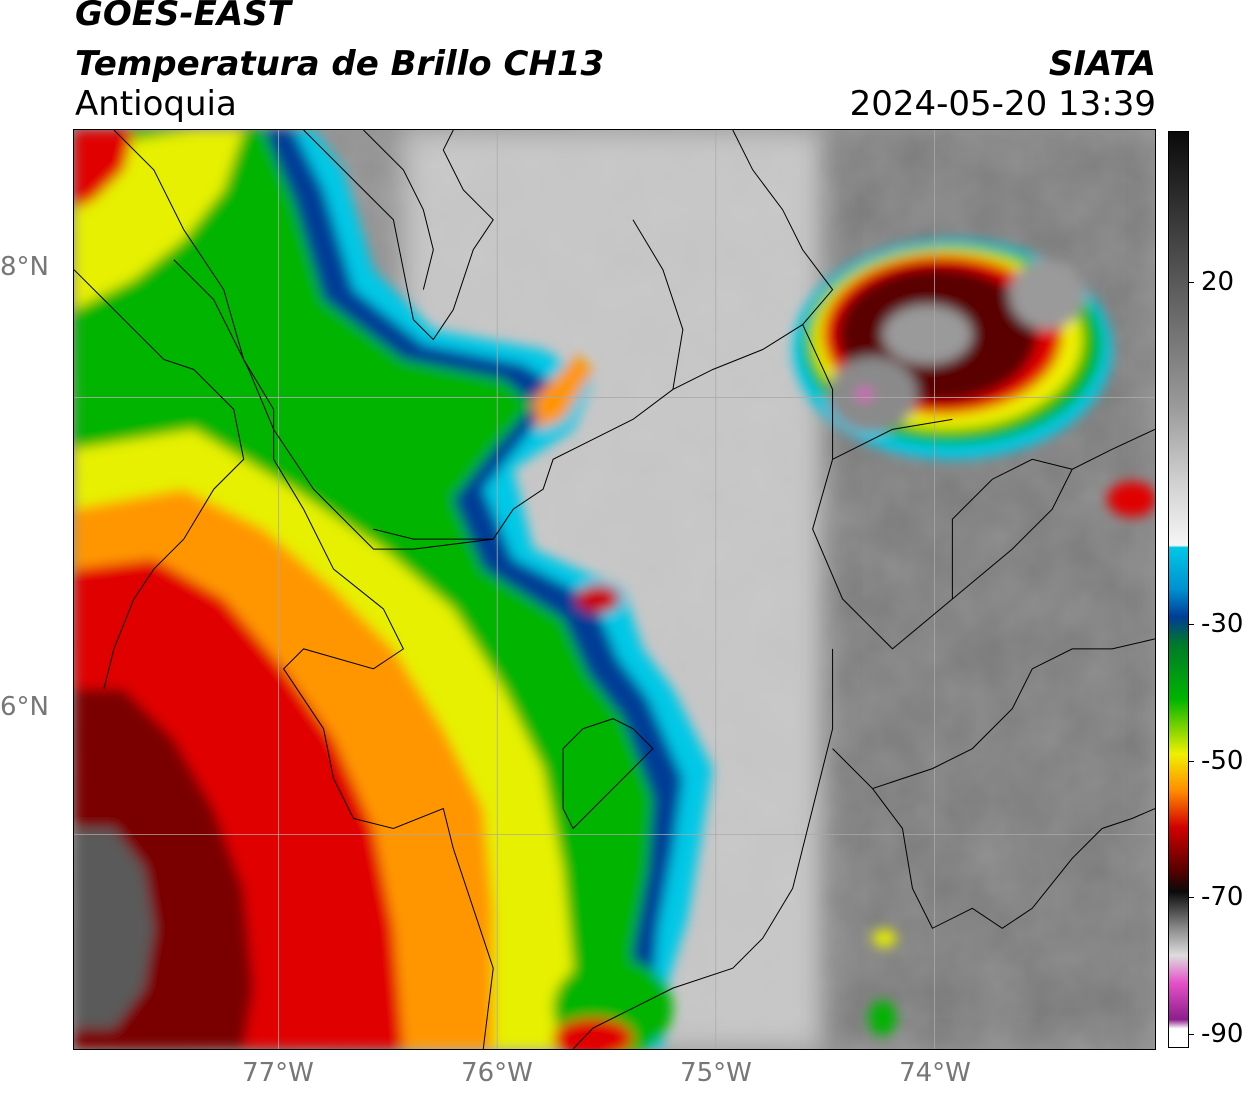  Describe the element at coordinates (1222, 760) in the screenshot. I see `colorbar-tick-label: -50` at that location.